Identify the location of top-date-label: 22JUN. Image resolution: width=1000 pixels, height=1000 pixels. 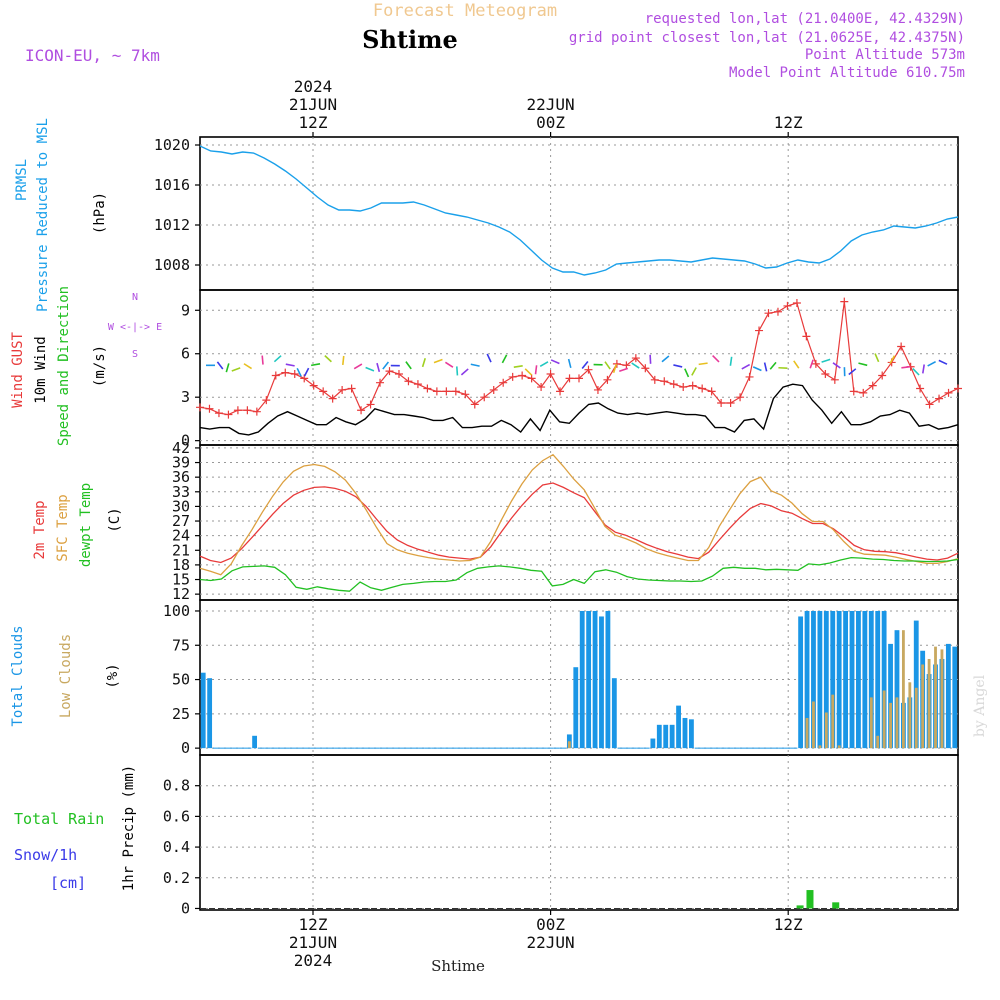
(551, 104).